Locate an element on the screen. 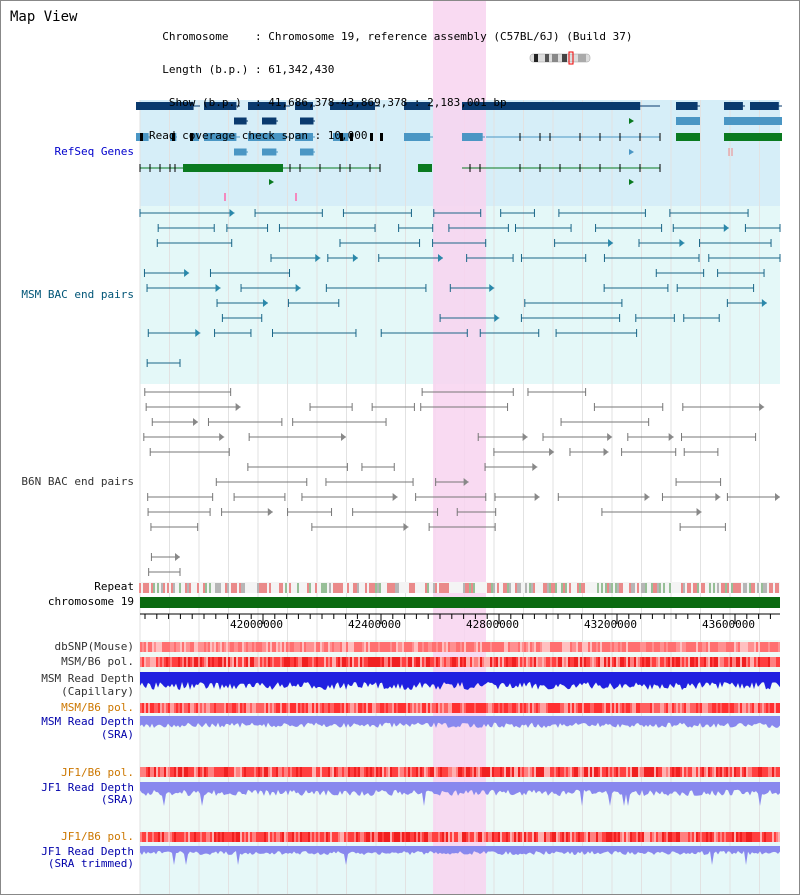  track-label-jf1sra1: JF1 Read Depth is located at coordinates (87, 787).